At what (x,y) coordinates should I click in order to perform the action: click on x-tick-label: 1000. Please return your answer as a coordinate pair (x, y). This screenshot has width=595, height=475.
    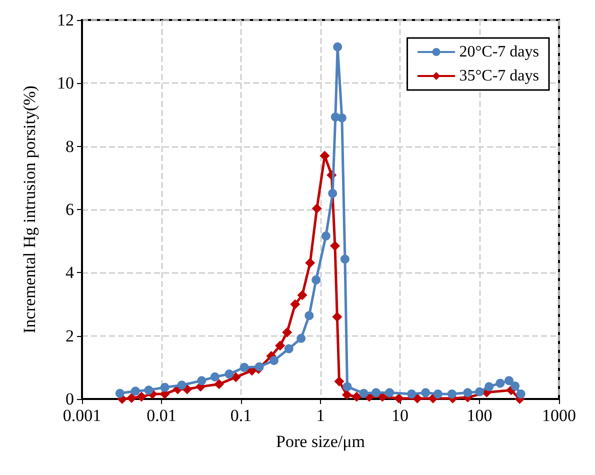
    Looking at the image, I should click on (559, 415).